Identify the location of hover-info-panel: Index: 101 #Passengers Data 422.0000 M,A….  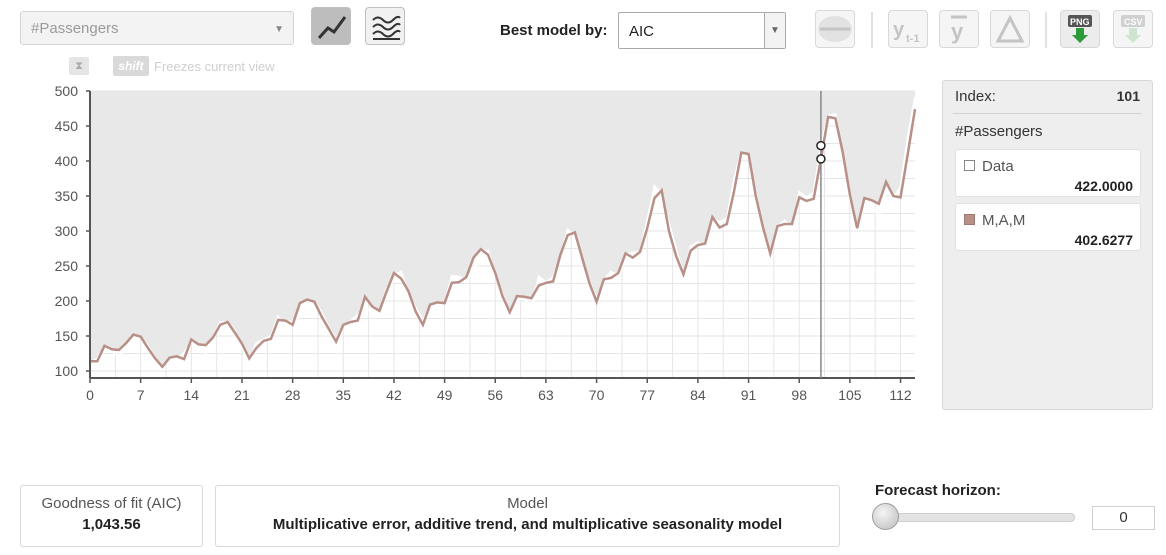
(1047, 245).